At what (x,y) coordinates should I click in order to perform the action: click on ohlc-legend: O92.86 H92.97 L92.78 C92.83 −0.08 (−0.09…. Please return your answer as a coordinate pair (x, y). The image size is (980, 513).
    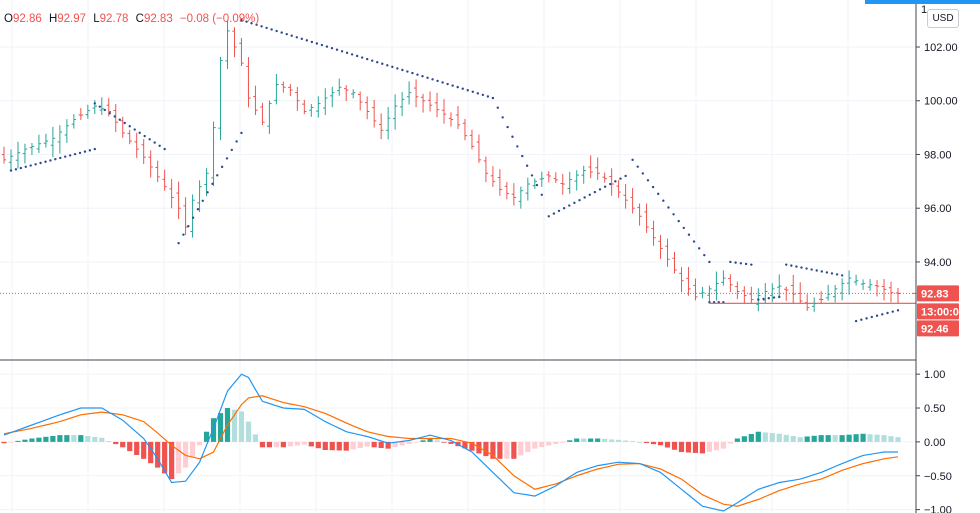
    Looking at the image, I should click on (131, 19).